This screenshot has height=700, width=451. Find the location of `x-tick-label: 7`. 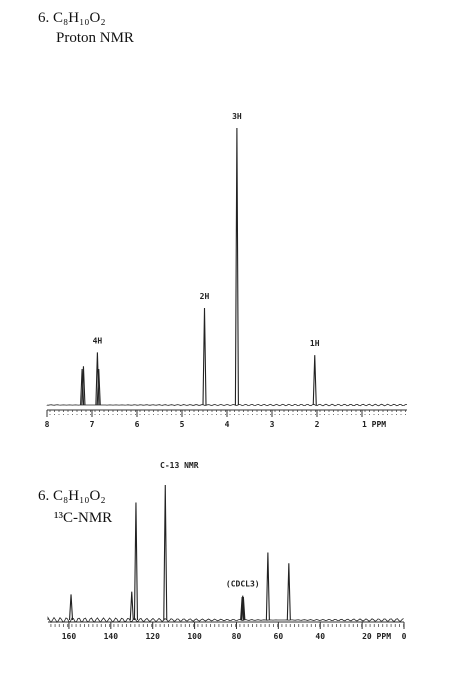

x-tick-label: 7 is located at coordinates (92, 424).